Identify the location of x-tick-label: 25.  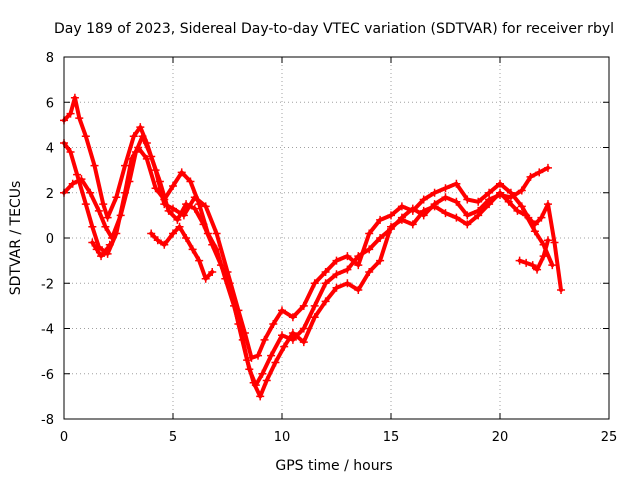
(609, 437).